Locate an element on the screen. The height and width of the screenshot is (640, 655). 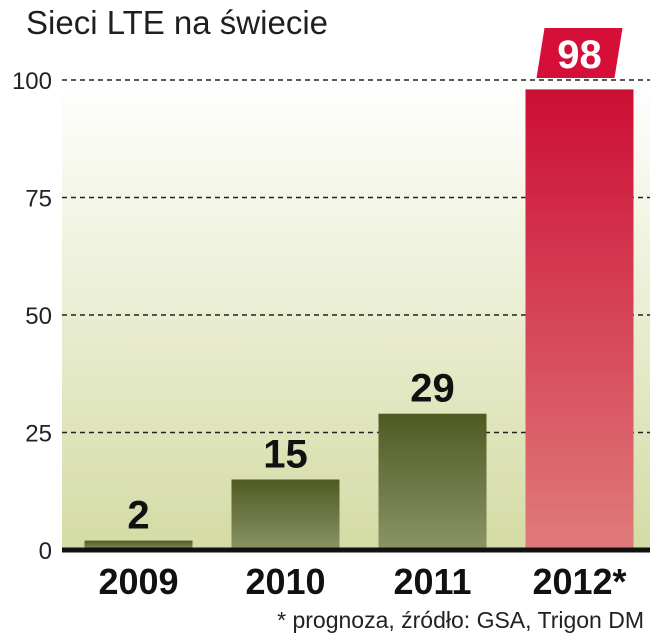
bar-2009 is located at coordinates (138, 545).